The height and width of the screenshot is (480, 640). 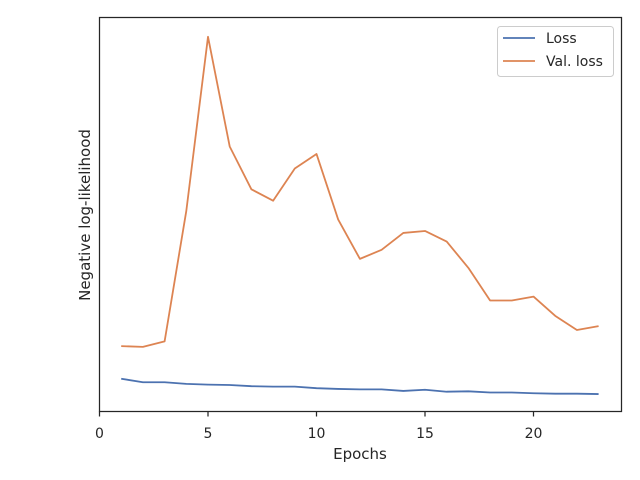 What do you see at coordinates (574, 62) in the screenshot?
I see `legend-label-val-loss: Val. loss` at bounding box center [574, 62].